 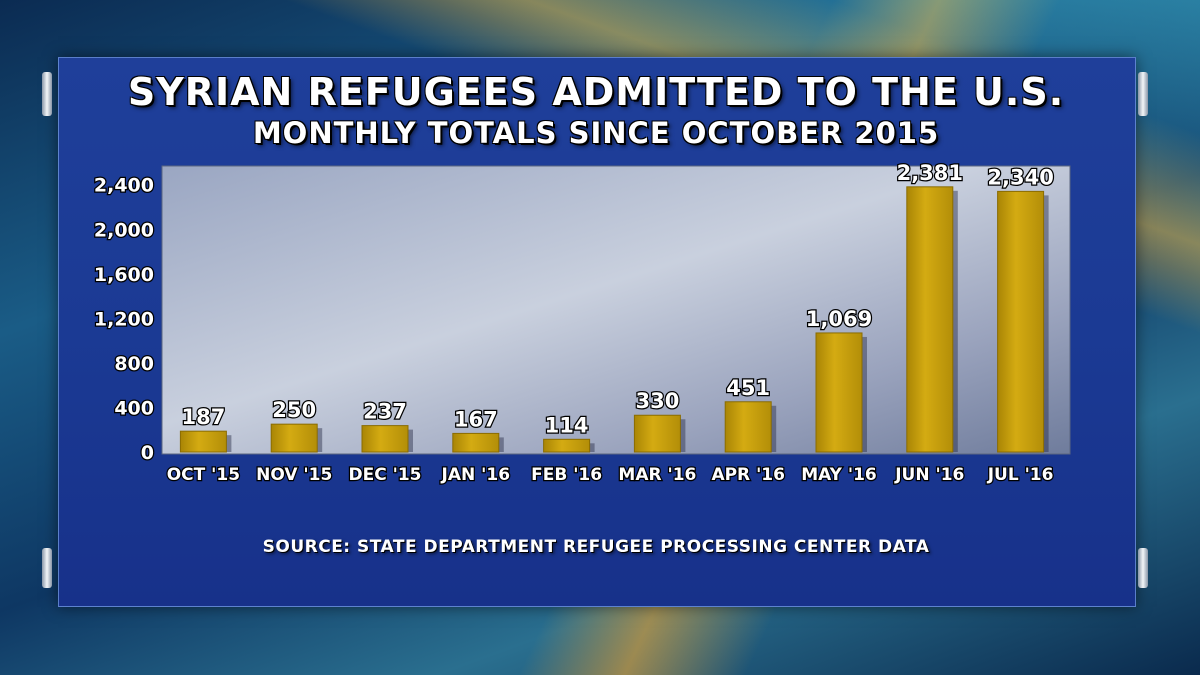 I want to click on data-label: 167, so click(x=476, y=419).